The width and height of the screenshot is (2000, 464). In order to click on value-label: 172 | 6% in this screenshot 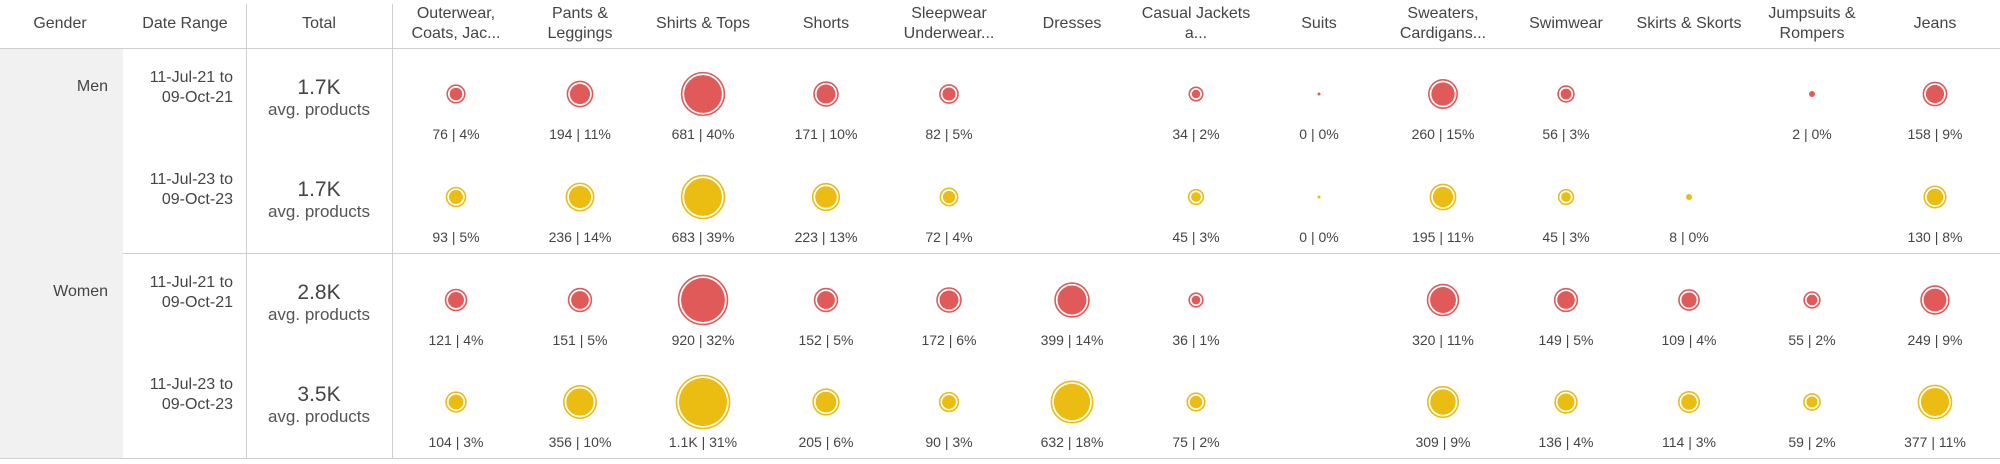, I will do `click(949, 340)`.